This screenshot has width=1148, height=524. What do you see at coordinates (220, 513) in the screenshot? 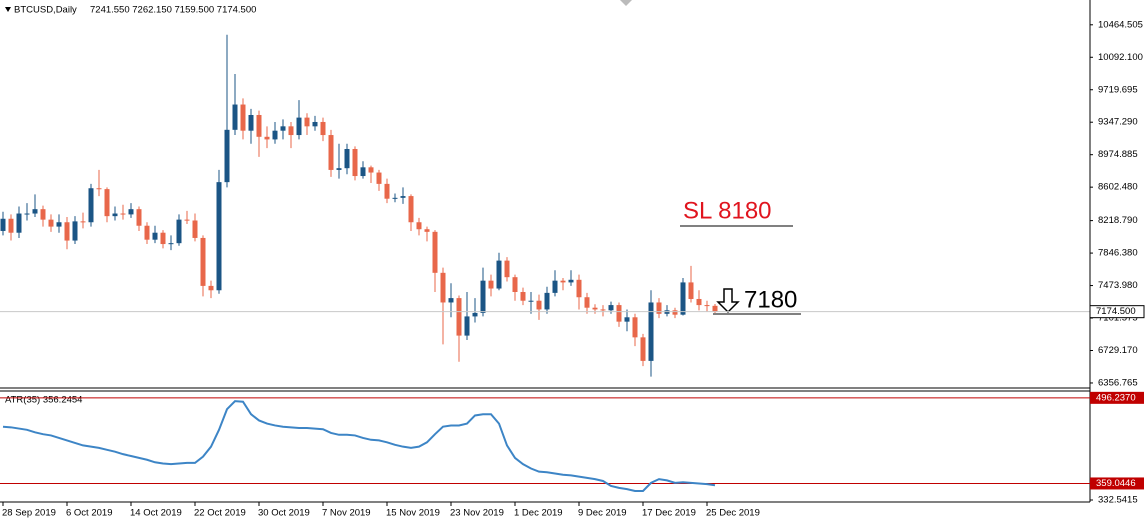
I see `x-tick-label: 22 Oct 2019` at bounding box center [220, 513].